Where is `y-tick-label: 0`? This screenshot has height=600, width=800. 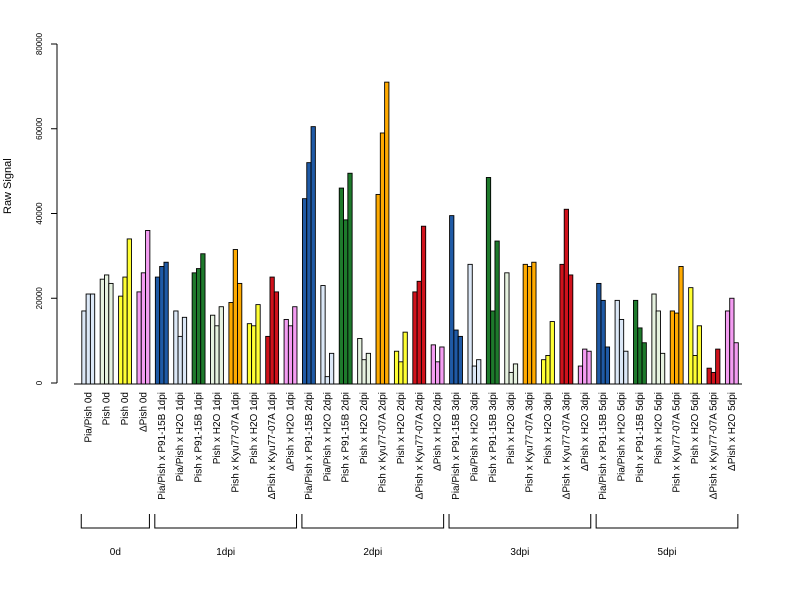
y-tick-label: 0 is located at coordinates (39, 382).